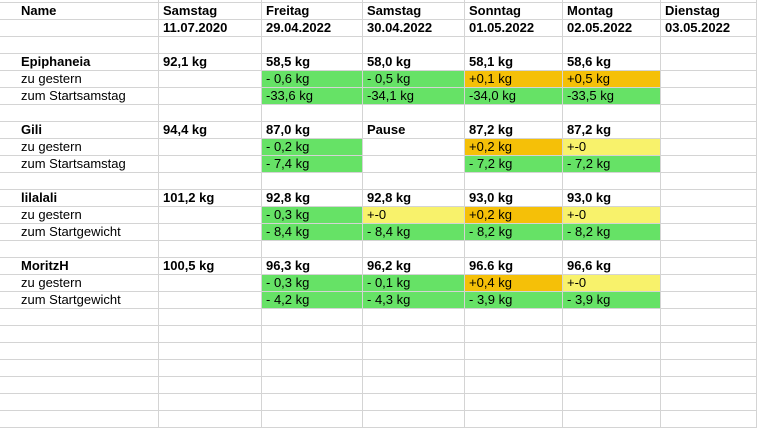 The image size is (757, 441). Describe the element at coordinates (210, 266) in the screenshot. I see `weight-value: 100,5 kg` at that location.